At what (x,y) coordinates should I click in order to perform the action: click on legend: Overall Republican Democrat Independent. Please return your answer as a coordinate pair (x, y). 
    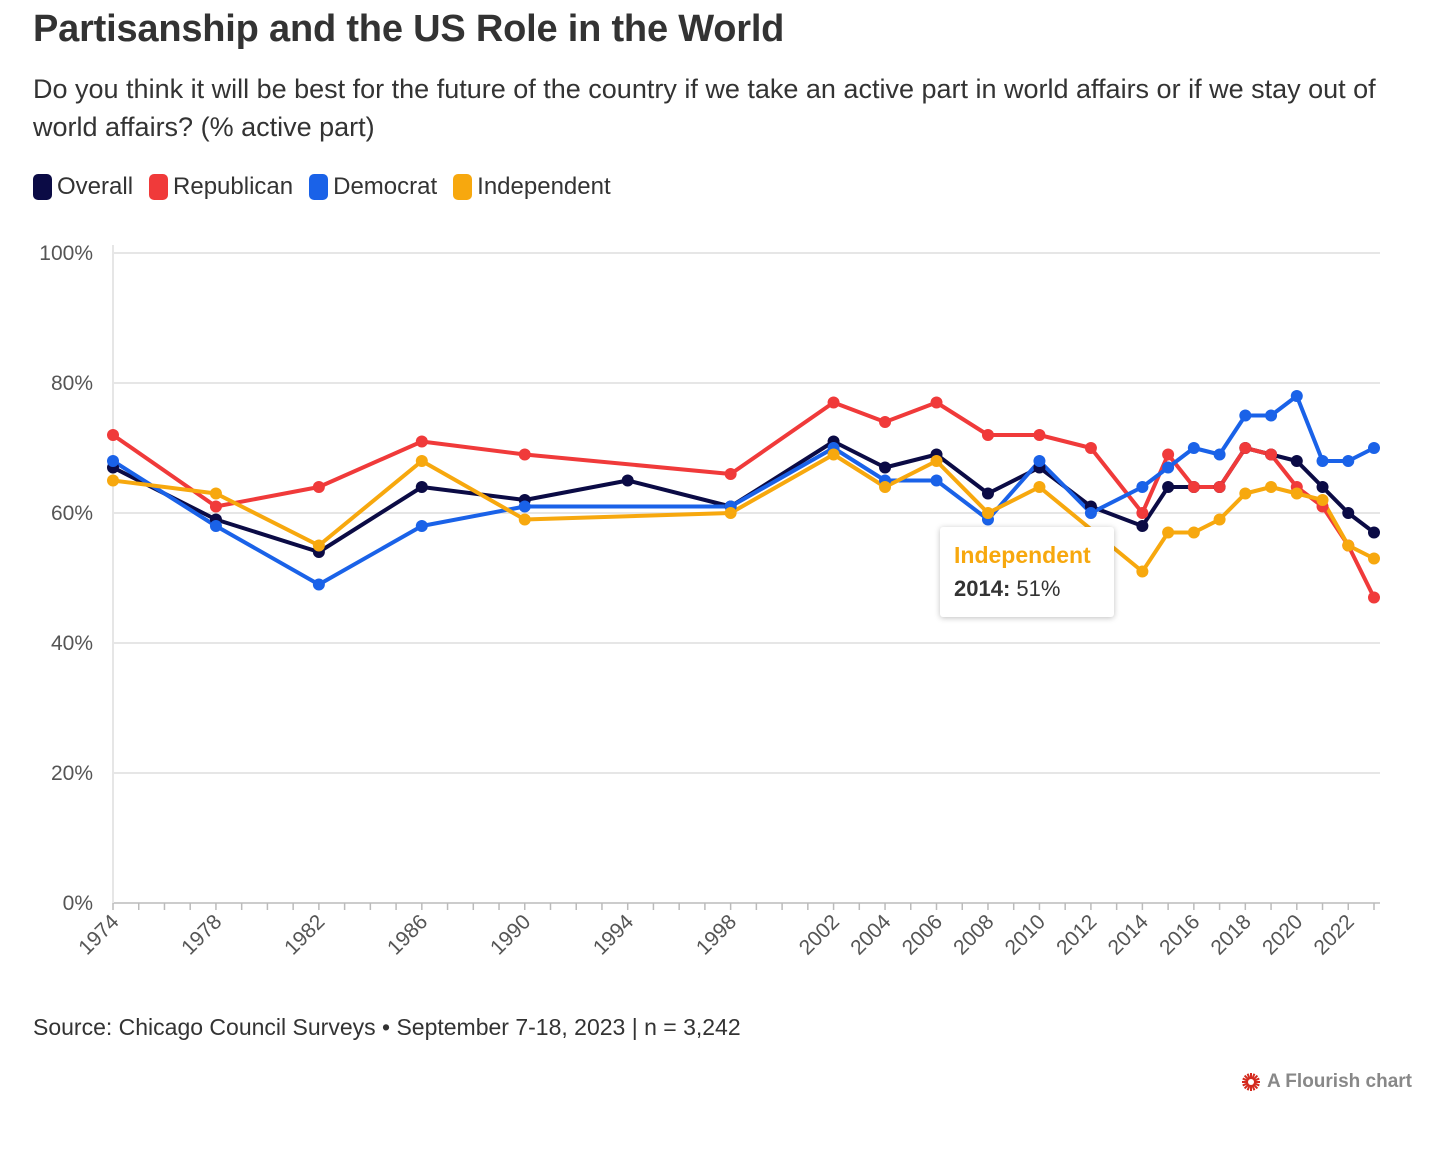
    Looking at the image, I should click on (322, 187).